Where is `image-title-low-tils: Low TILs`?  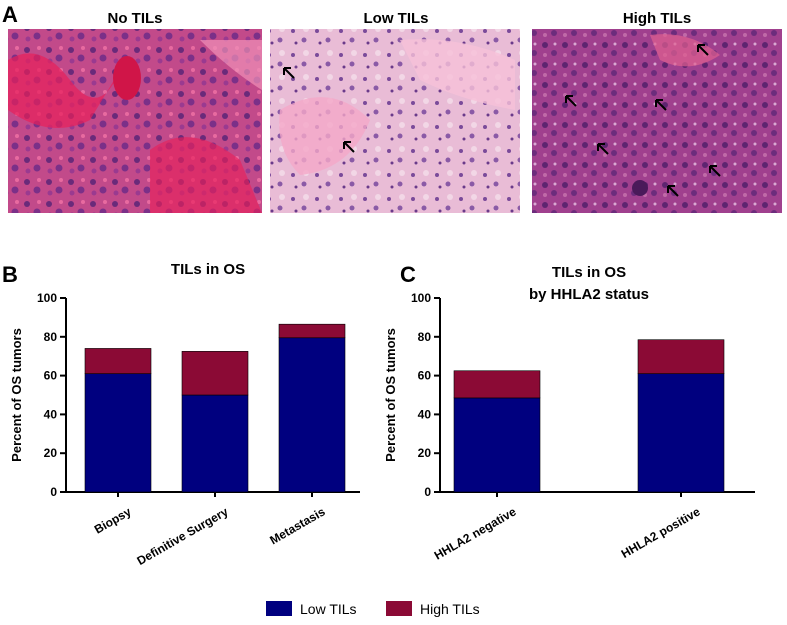
image-title-low-tils: Low TILs is located at coordinates (396, 18).